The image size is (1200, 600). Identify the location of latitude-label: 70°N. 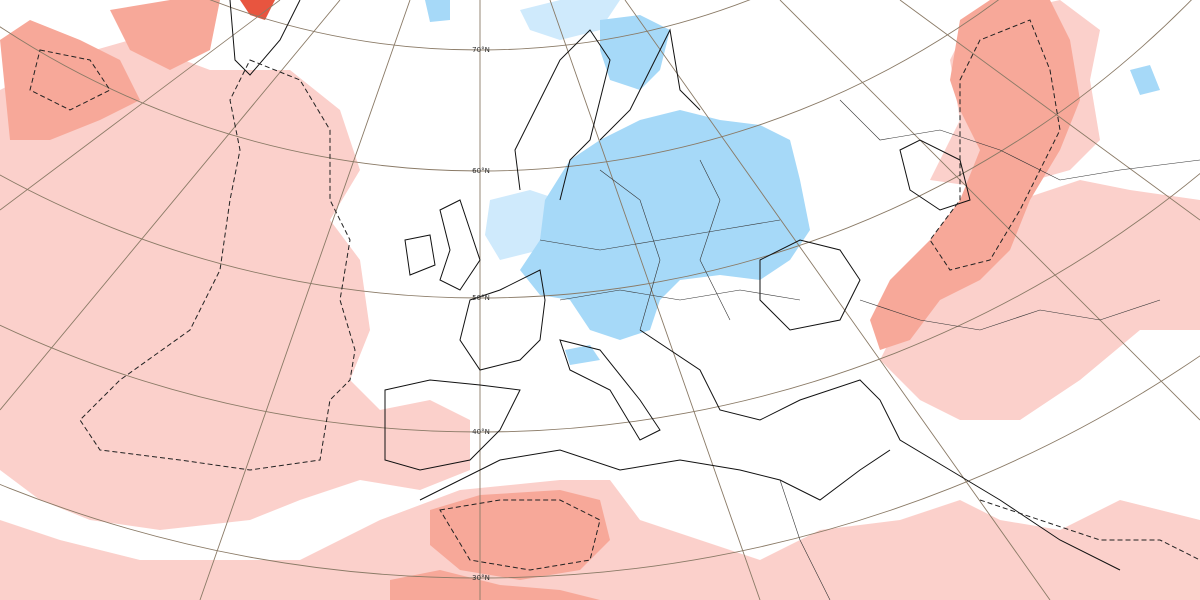
(481, 50).